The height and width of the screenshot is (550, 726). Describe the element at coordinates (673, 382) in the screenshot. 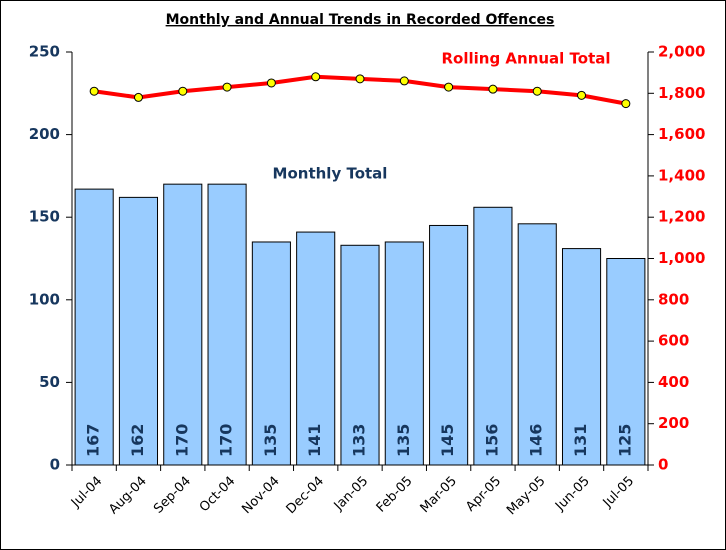

I see `y2-tick-label: 400` at that location.